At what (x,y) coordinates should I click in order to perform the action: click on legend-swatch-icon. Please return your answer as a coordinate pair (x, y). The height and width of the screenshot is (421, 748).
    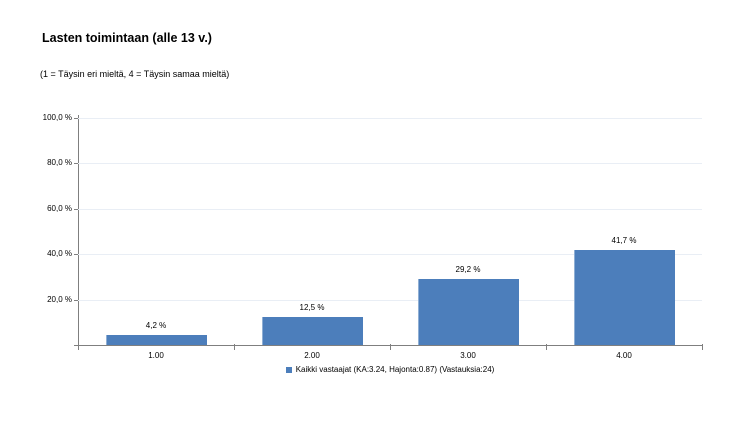
    Looking at the image, I should click on (288, 369).